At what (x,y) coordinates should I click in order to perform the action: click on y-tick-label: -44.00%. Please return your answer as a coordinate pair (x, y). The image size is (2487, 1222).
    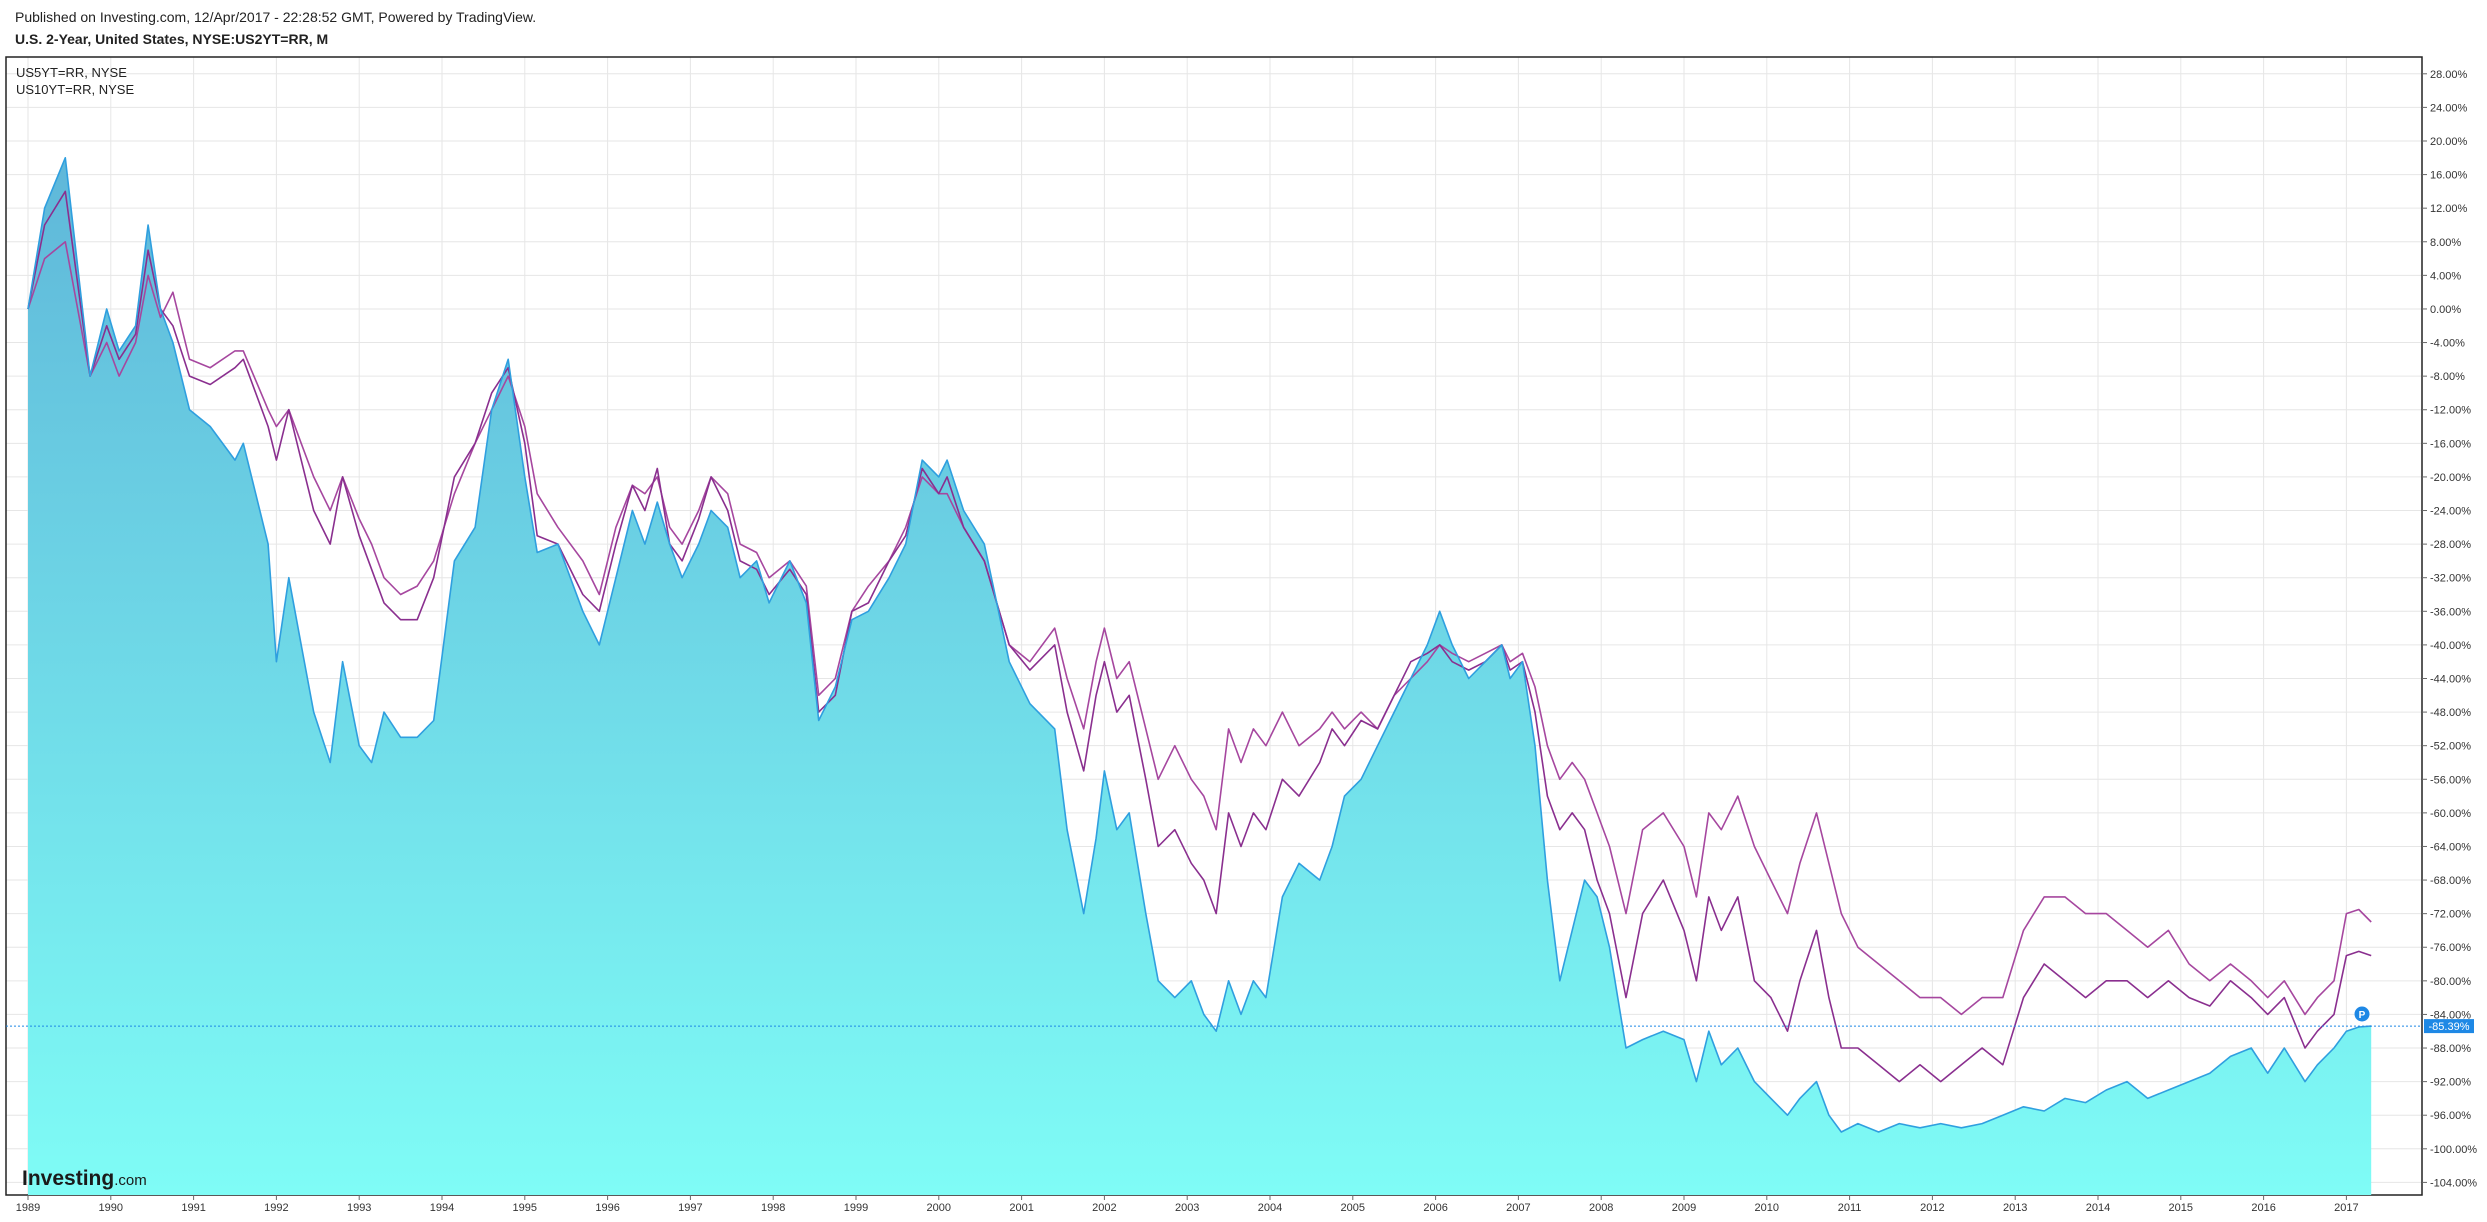
    Looking at the image, I should click on (2450, 679).